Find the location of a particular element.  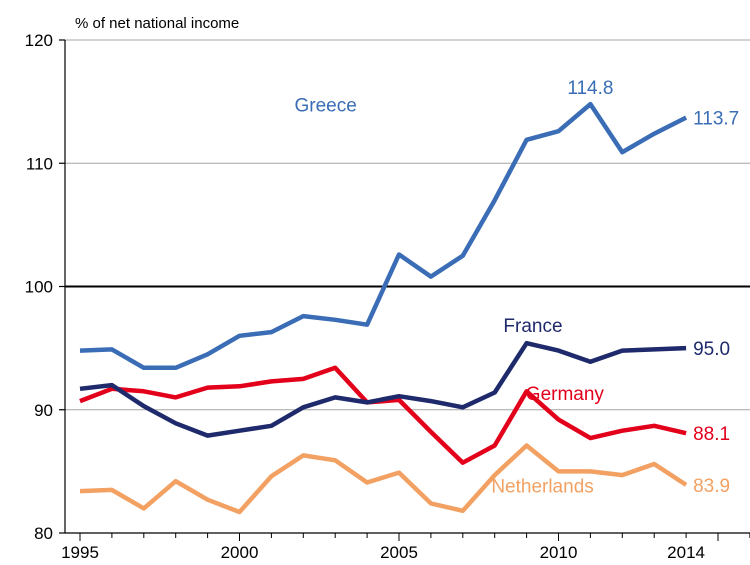

x-tick-label-2010: 2010 is located at coordinates (559, 552).